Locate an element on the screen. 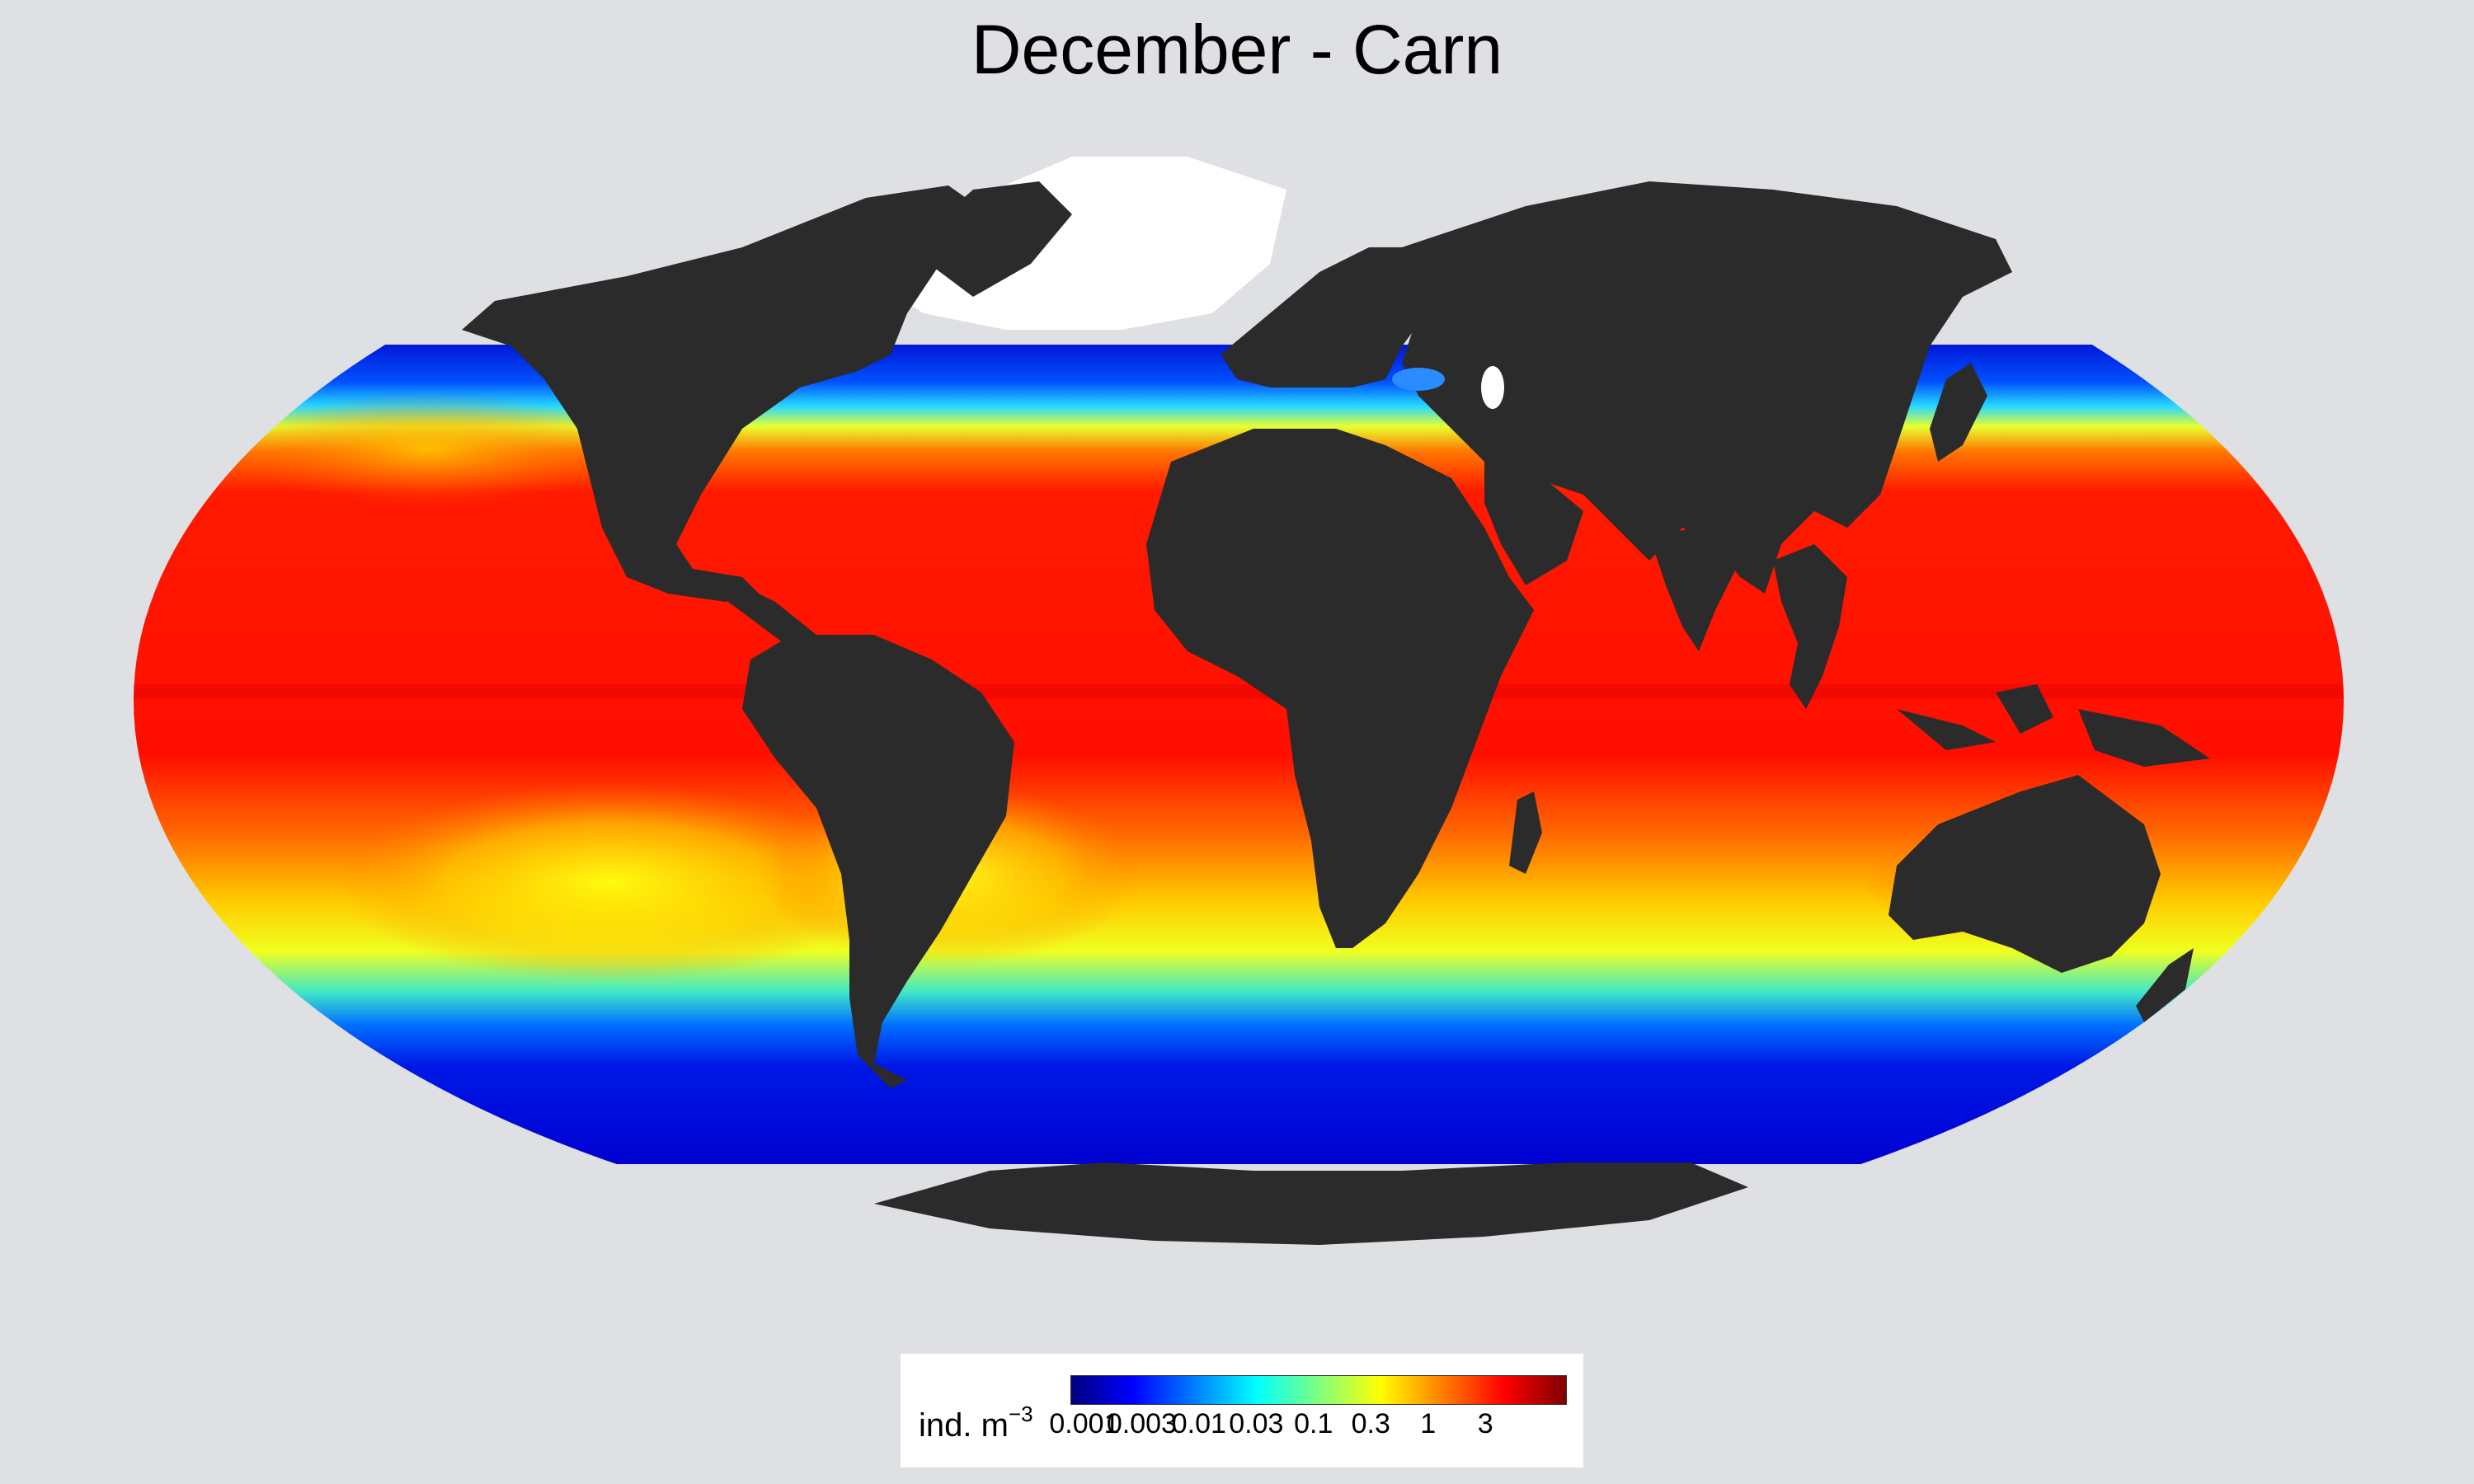  borneo is located at coordinates (2024, 709).